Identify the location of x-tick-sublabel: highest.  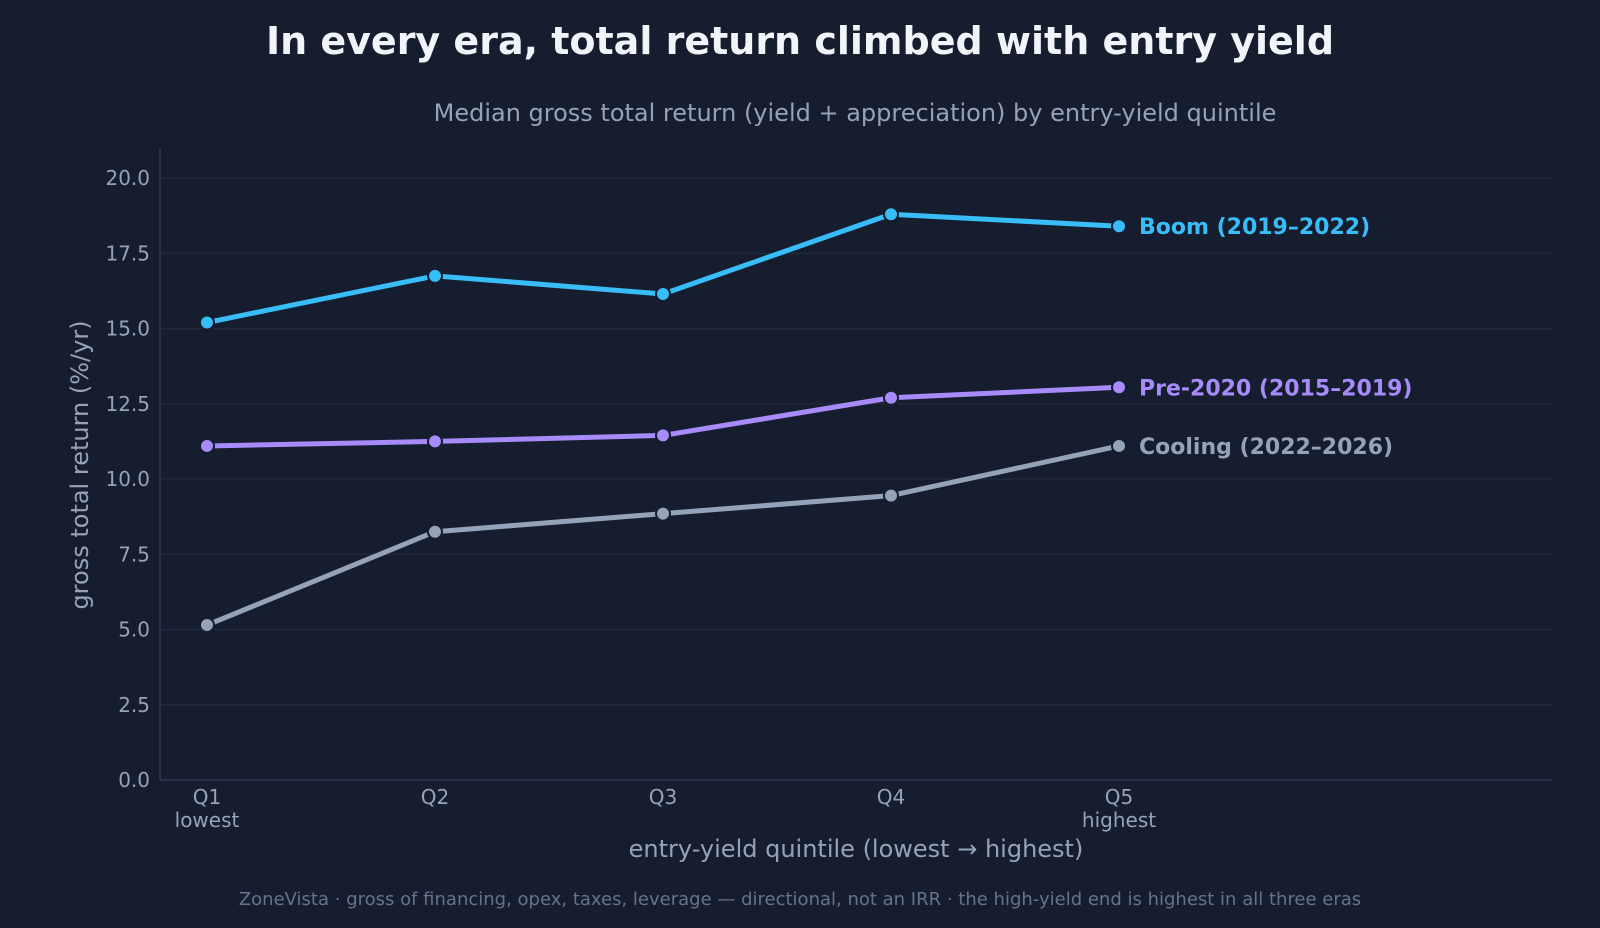
(1119, 820).